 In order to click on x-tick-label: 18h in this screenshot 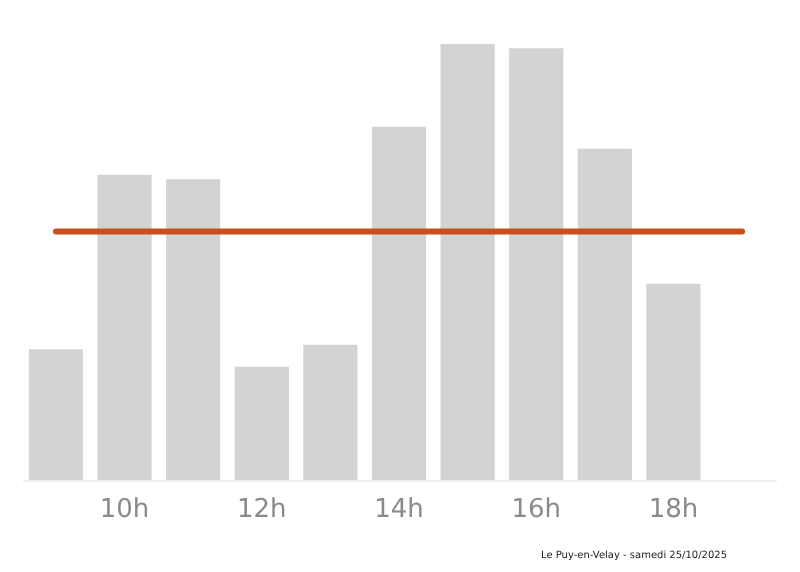, I will do `click(673, 510)`.